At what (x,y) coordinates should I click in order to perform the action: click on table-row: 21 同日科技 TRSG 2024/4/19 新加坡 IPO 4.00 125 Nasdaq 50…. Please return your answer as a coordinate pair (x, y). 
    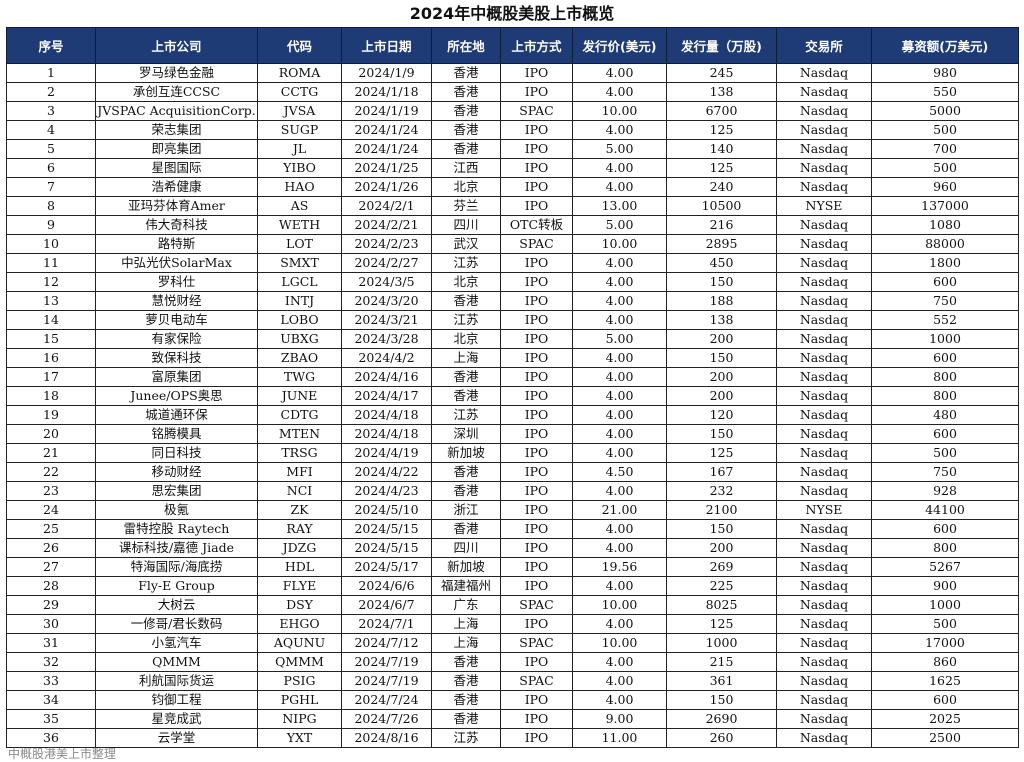
    Looking at the image, I should click on (512, 453).